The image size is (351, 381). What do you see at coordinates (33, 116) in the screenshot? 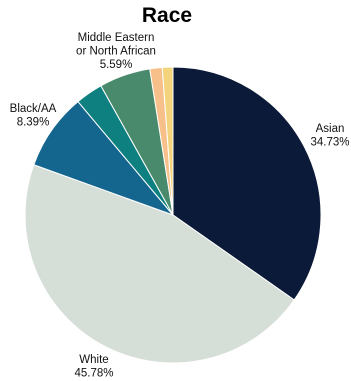
I see `slice-label-black-aa: Black/AA 8.39%` at bounding box center [33, 116].